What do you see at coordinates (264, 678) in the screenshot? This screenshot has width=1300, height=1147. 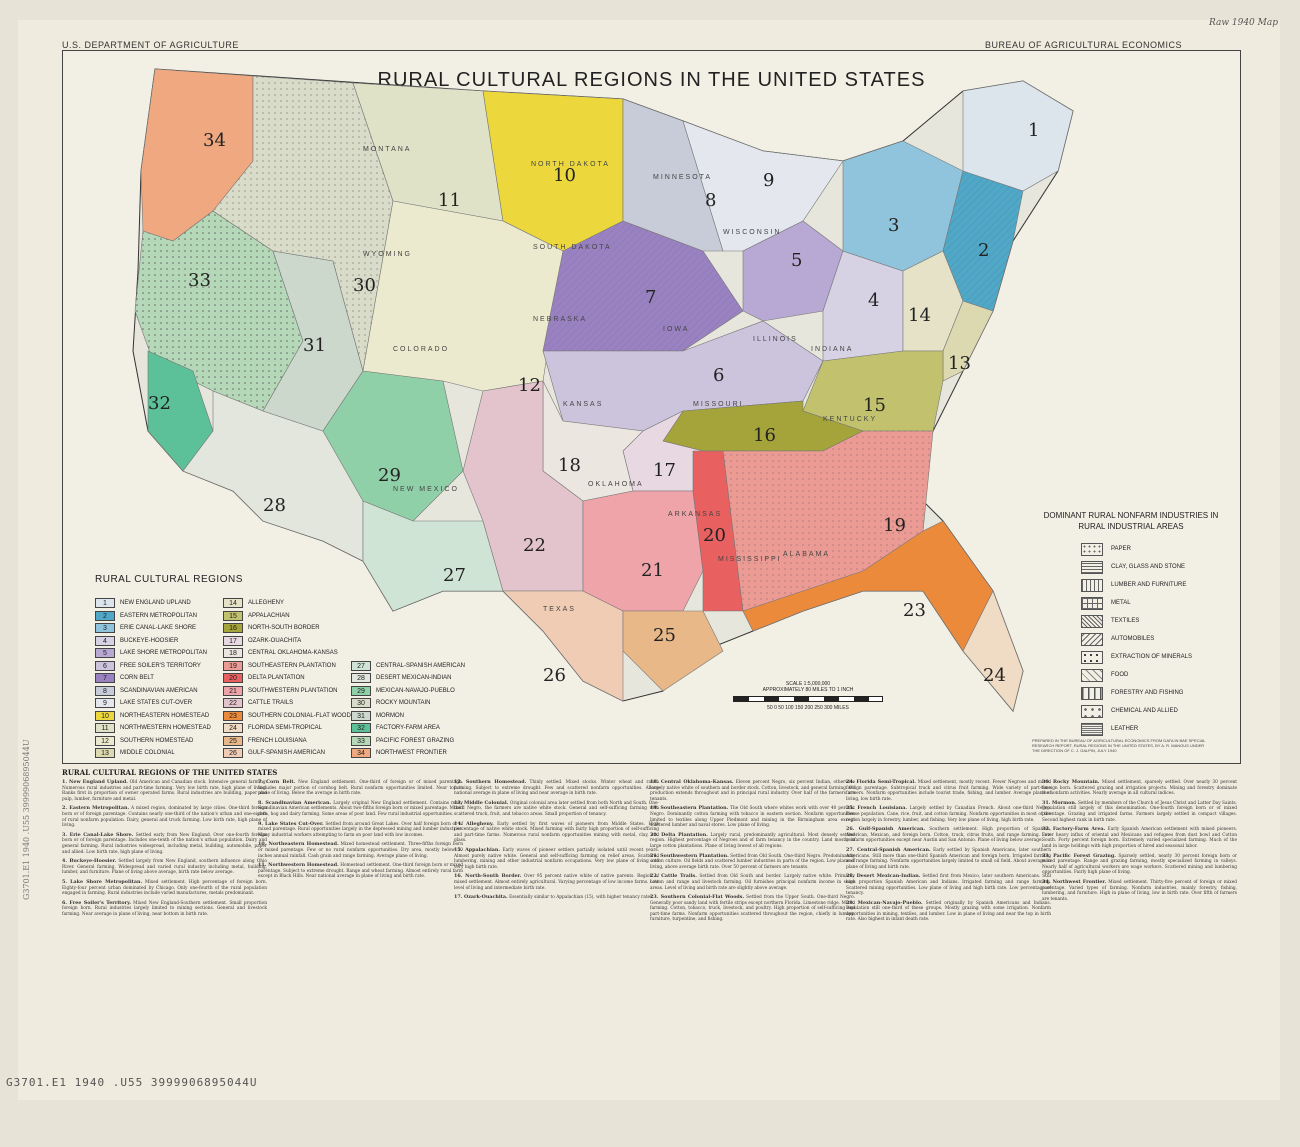 I see `legend-item-20: 20 DELTA PLANTATION` at bounding box center [264, 678].